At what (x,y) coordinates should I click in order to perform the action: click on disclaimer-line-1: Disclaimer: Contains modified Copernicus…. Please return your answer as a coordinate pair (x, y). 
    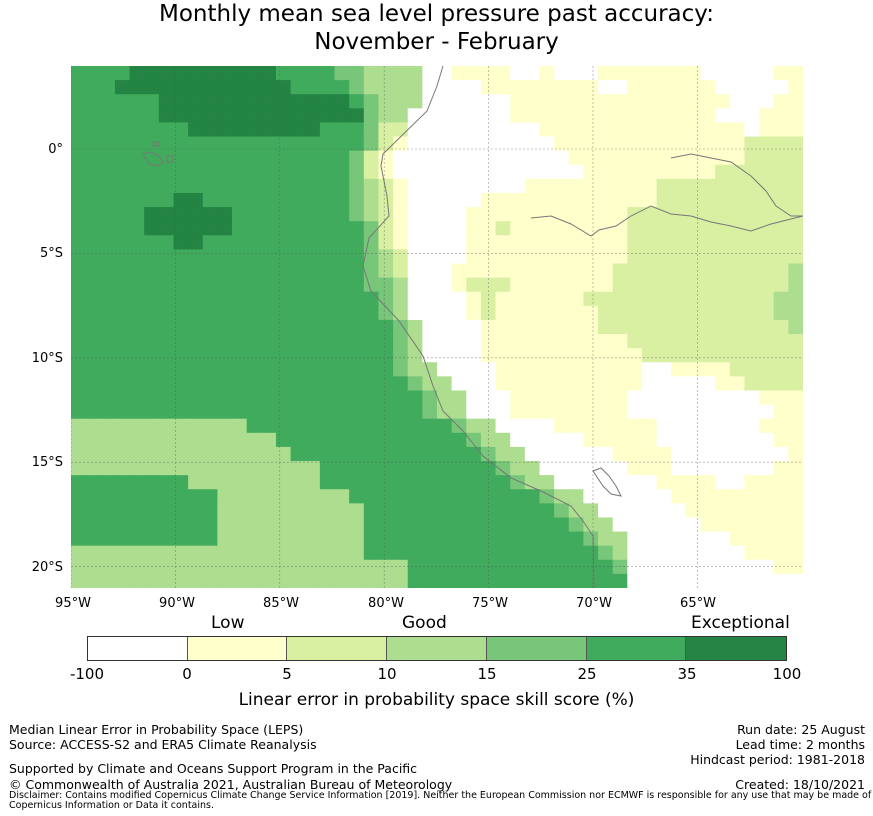
    Looking at the image, I should click on (441, 795).